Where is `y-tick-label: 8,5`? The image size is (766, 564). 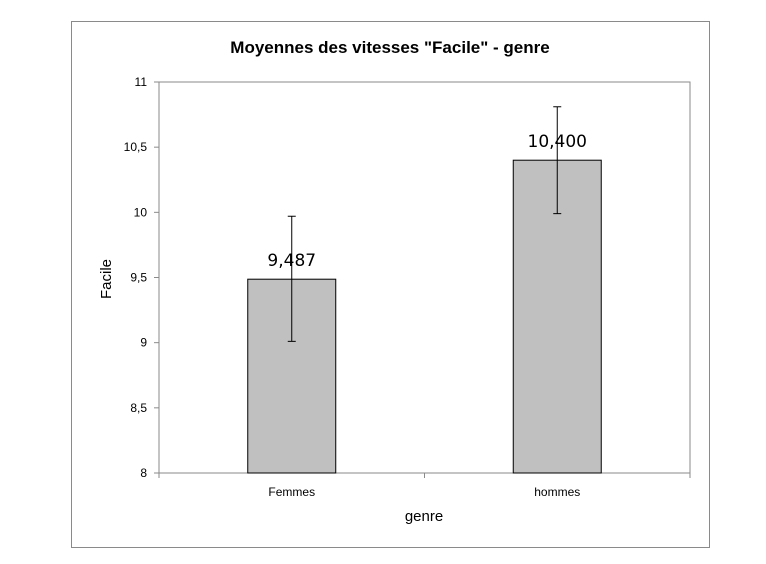 y-tick-label: 8,5 is located at coordinates (138, 408).